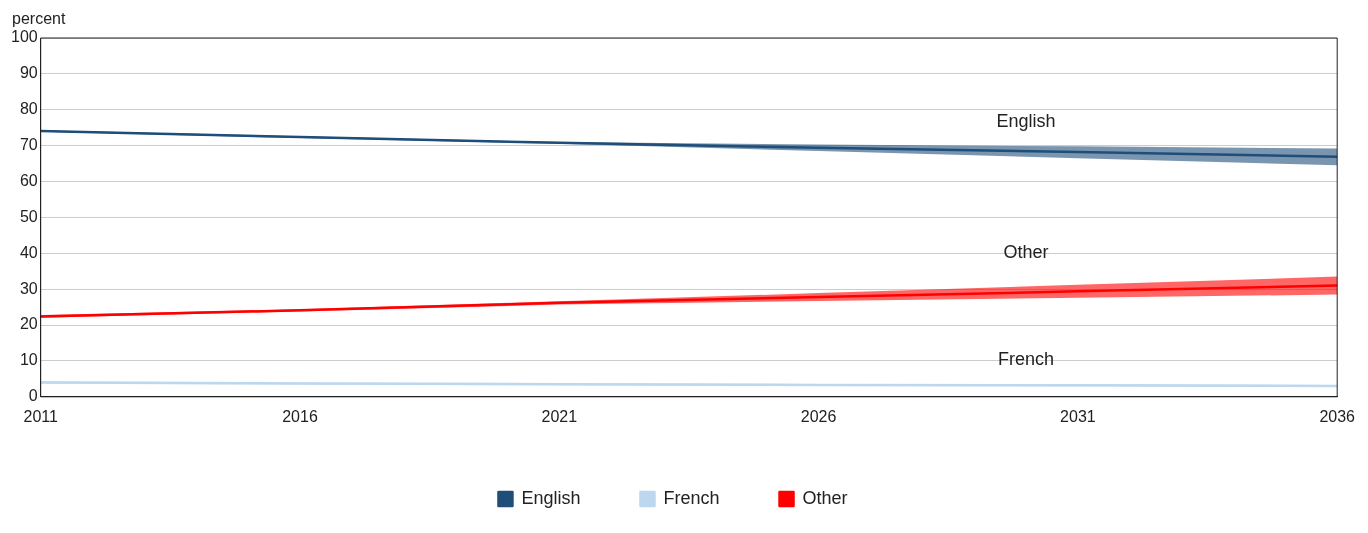 The image size is (1368, 533). I want to click on y-tick-label: 100, so click(24, 37).